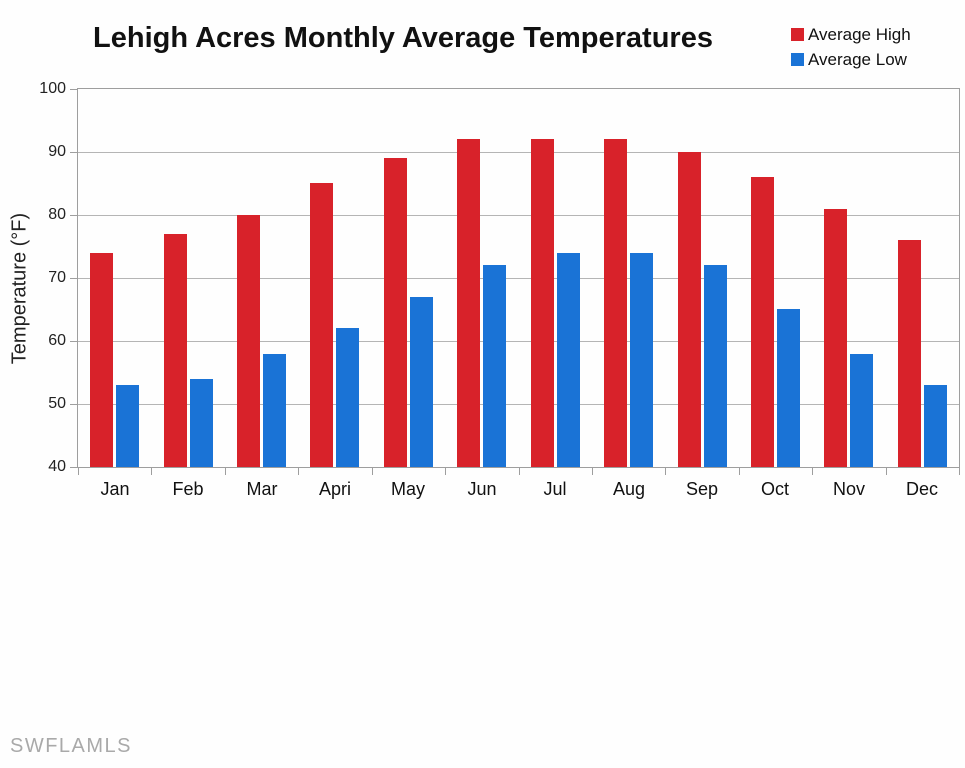 The height and width of the screenshot is (768, 965). Describe the element at coordinates (689, 309) in the screenshot. I see `bar-average-high-sep` at that location.